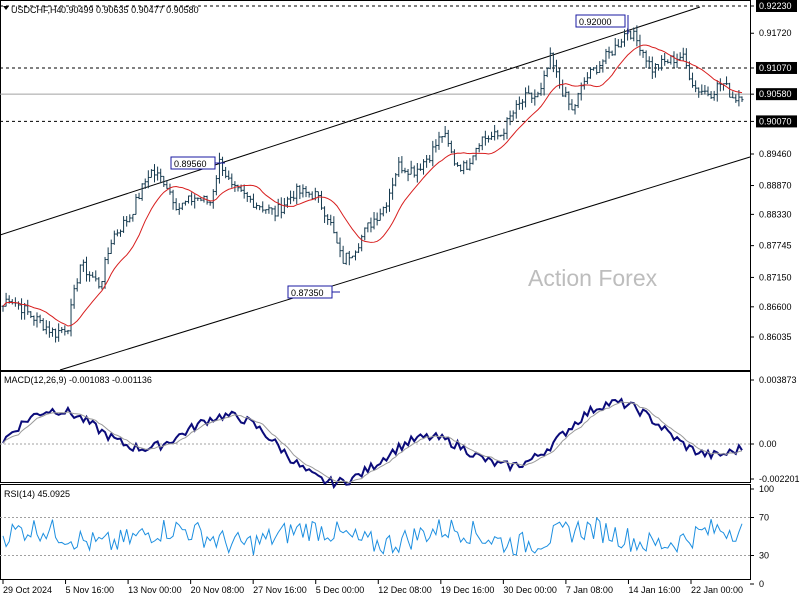 The width and height of the screenshot is (800, 600). What do you see at coordinates (778, 380) in the screenshot?
I see `macd-tick-label: 0.003873` at bounding box center [778, 380].